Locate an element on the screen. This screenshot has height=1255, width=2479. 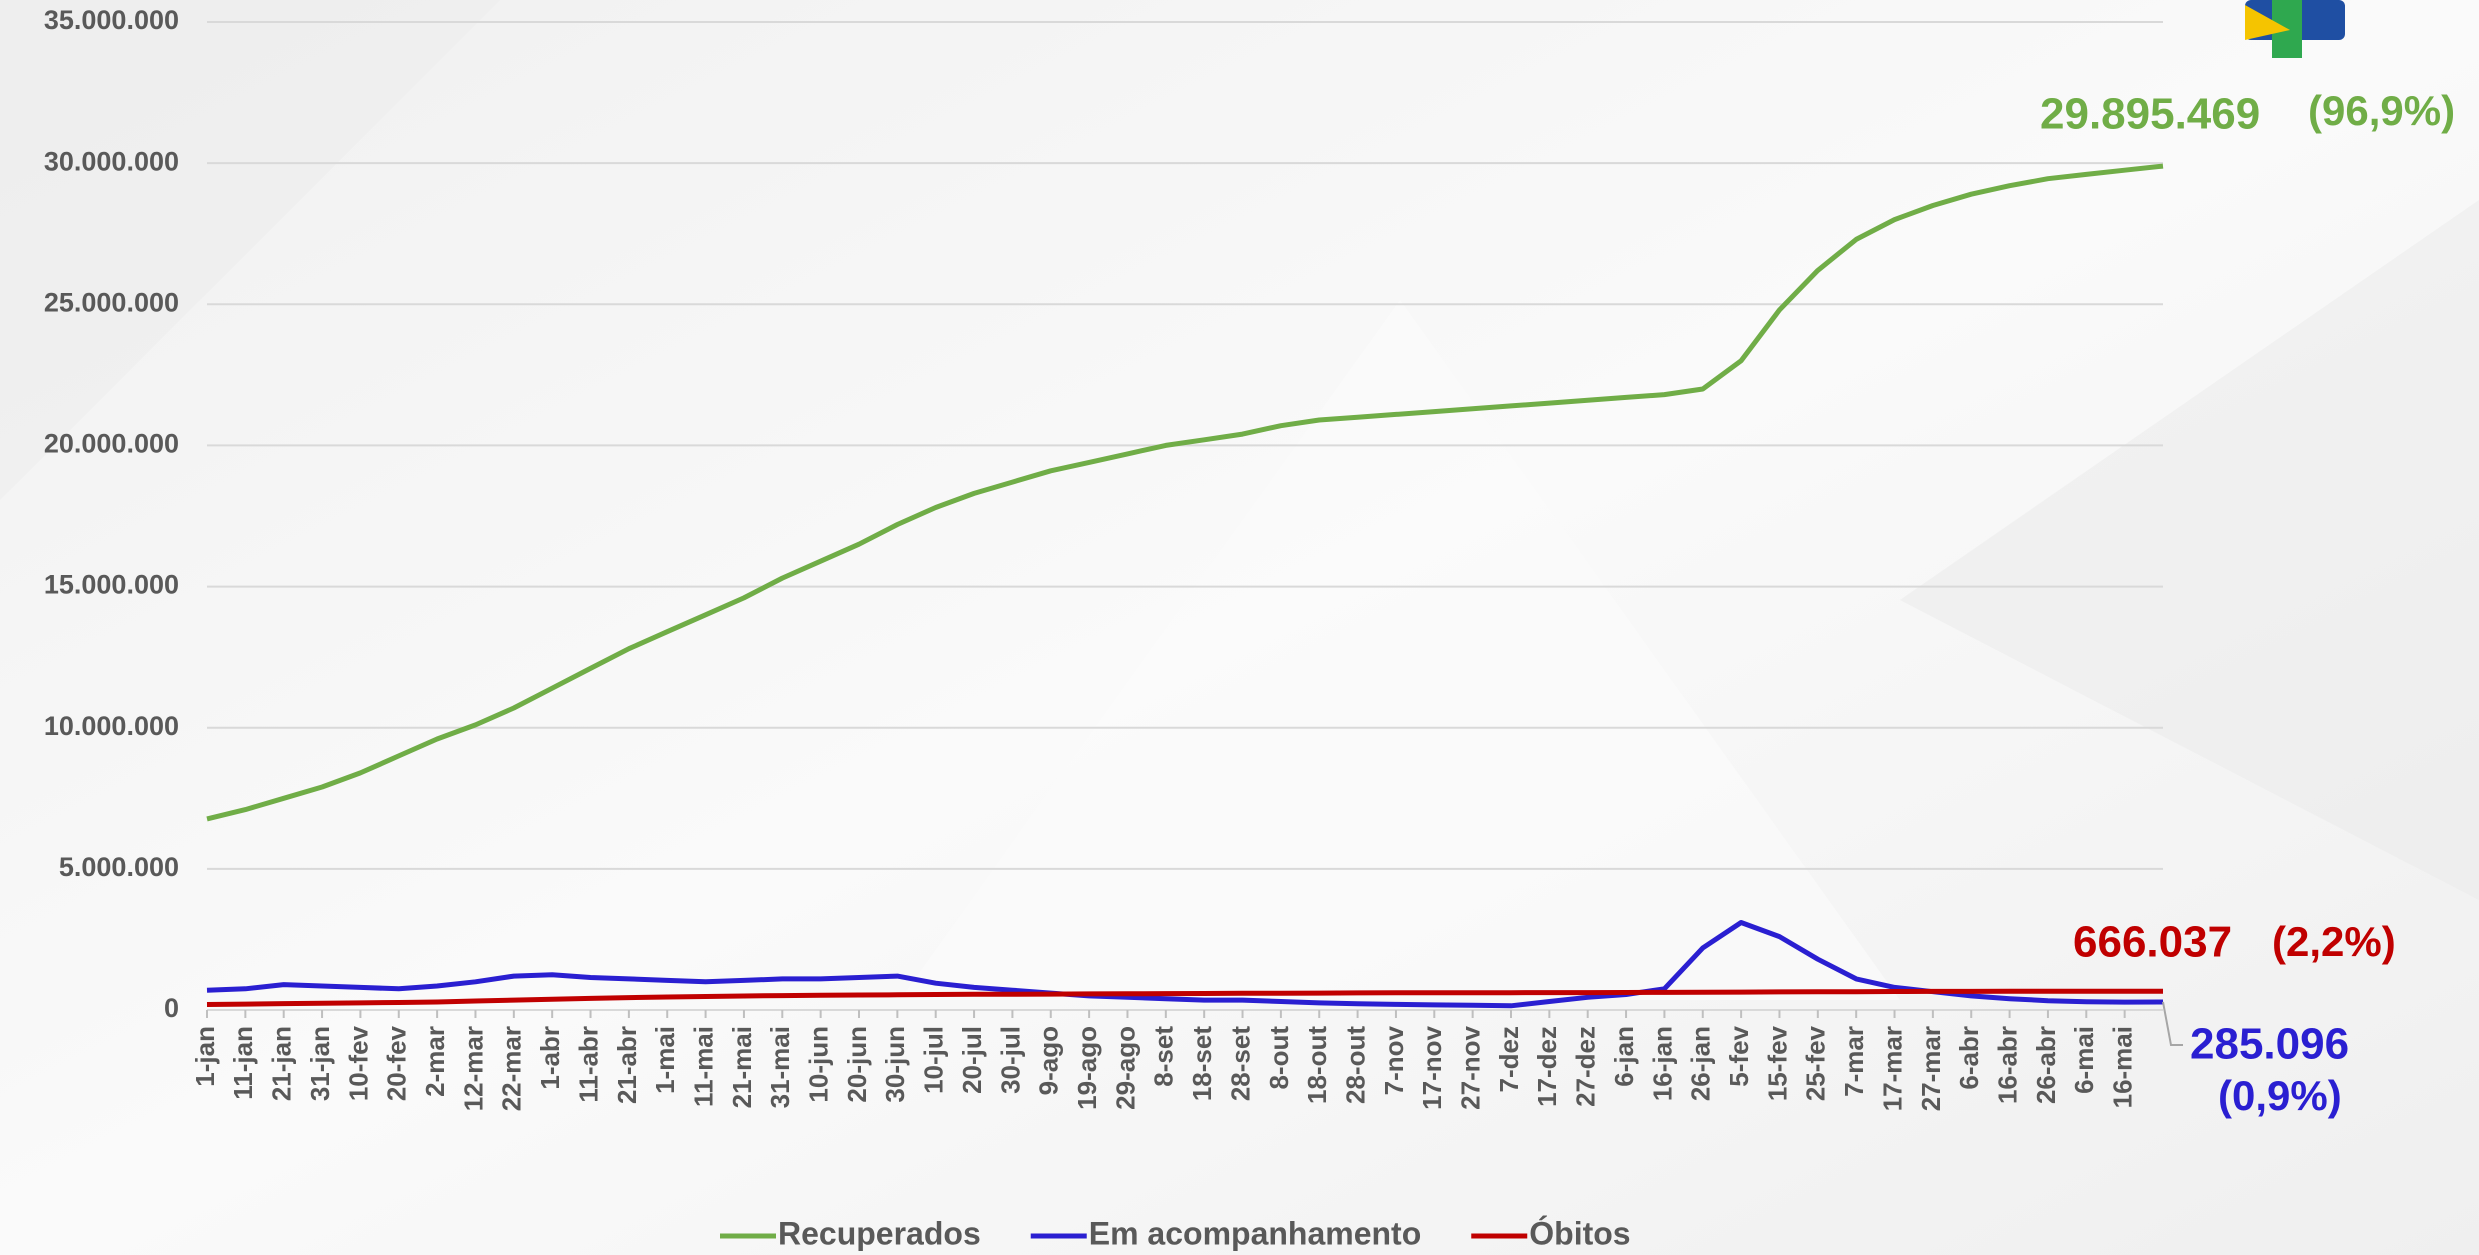
x-tick-label: 16-jan is located at coordinates (1662, 1063).